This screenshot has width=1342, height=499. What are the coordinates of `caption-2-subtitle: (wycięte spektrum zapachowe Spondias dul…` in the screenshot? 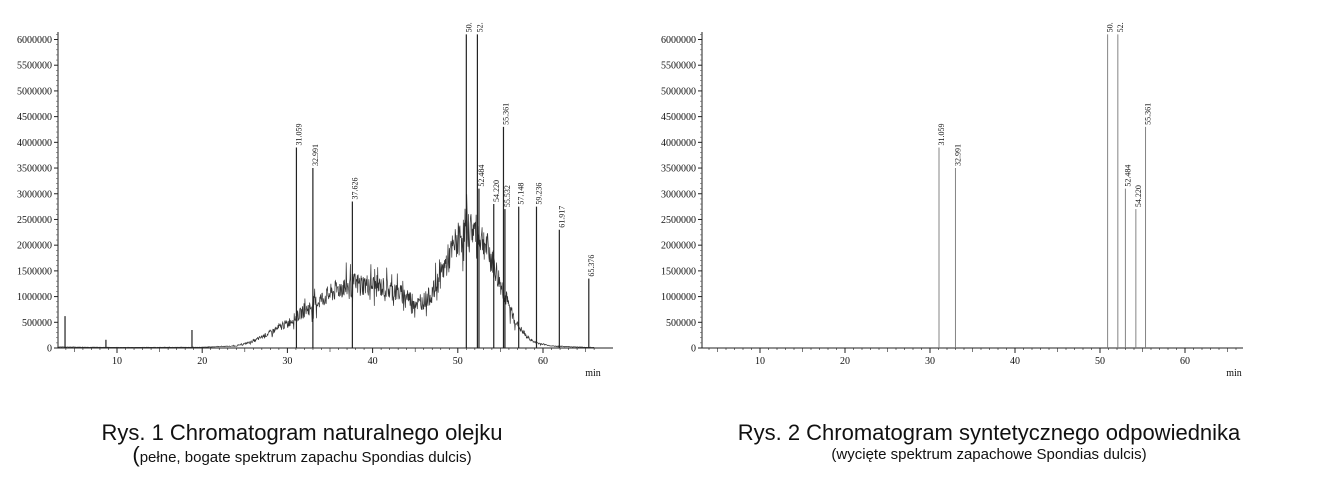 It's located at (989, 454).